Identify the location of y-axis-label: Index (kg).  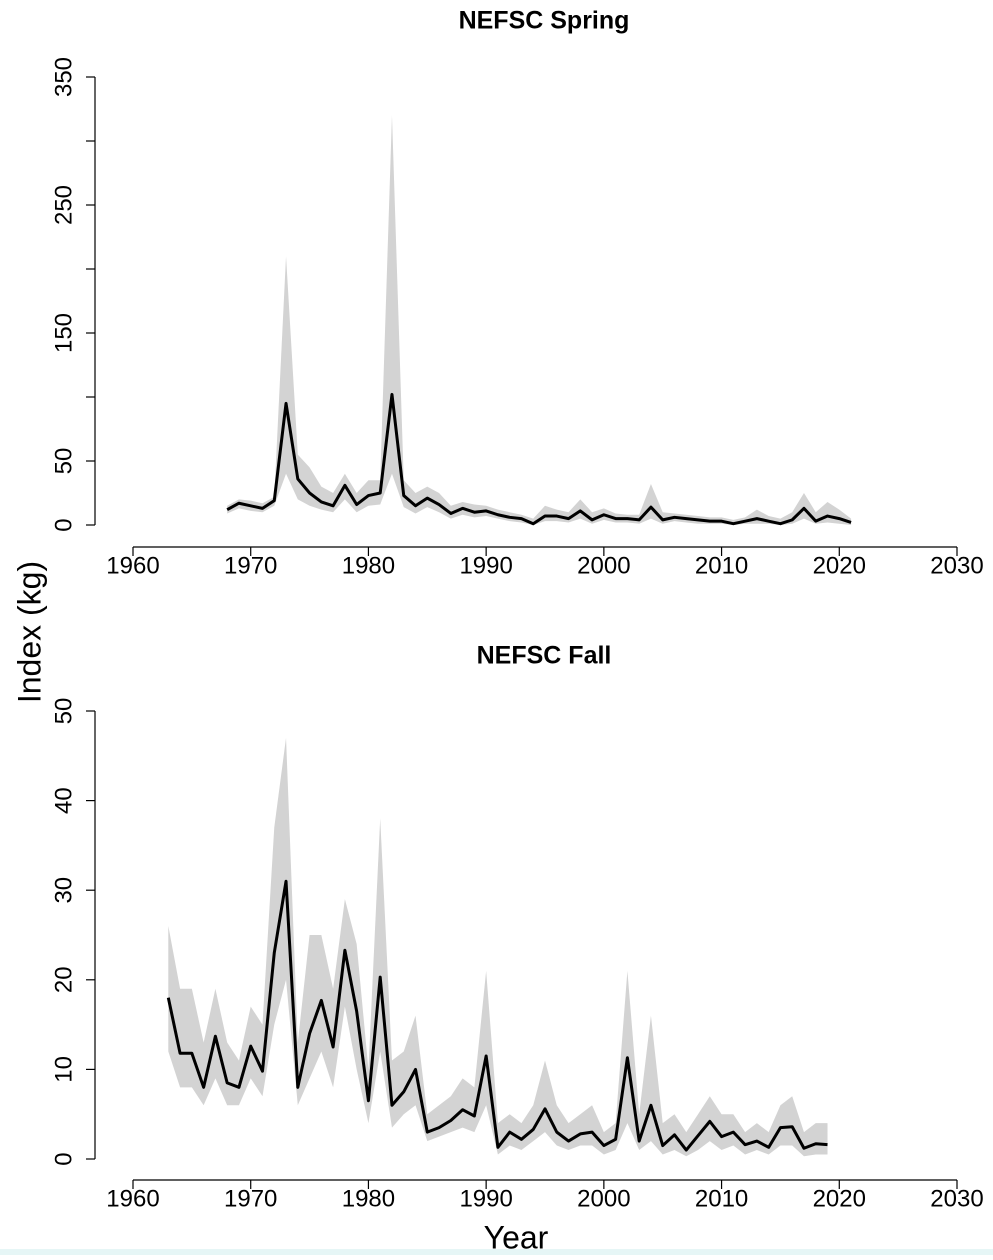
(29, 632).